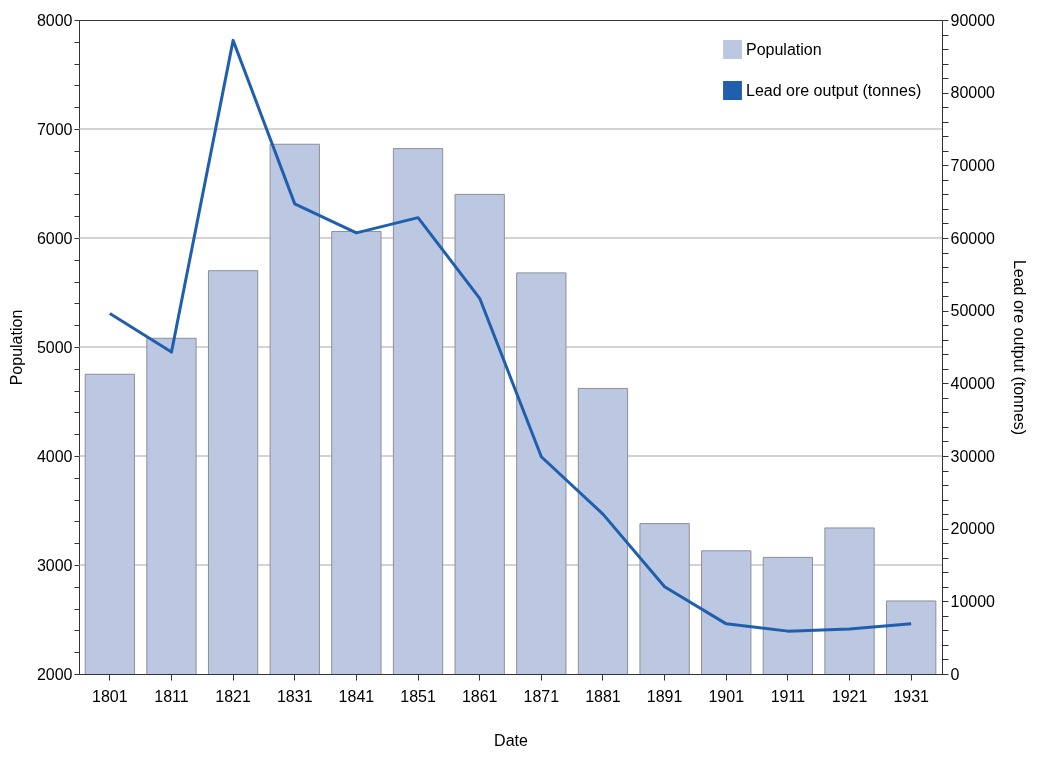 The height and width of the screenshot is (758, 1037). What do you see at coordinates (973, 238) in the screenshot?
I see `y2-tick-label: 60000` at bounding box center [973, 238].